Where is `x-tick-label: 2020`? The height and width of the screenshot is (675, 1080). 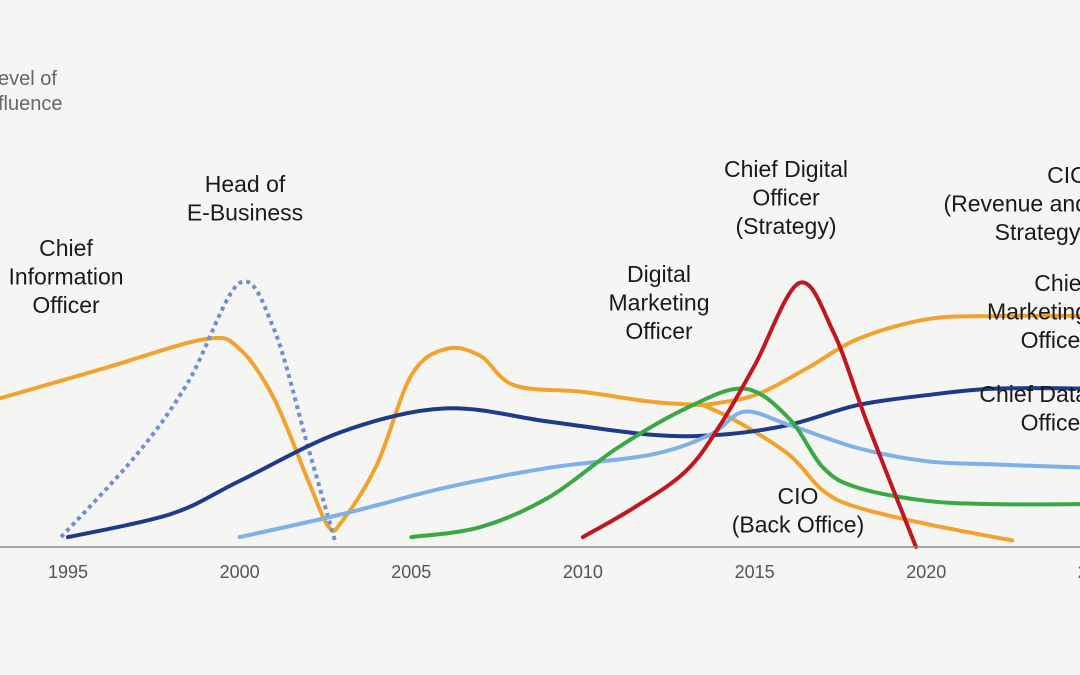
x-tick-label: 2020 is located at coordinates (926, 572).